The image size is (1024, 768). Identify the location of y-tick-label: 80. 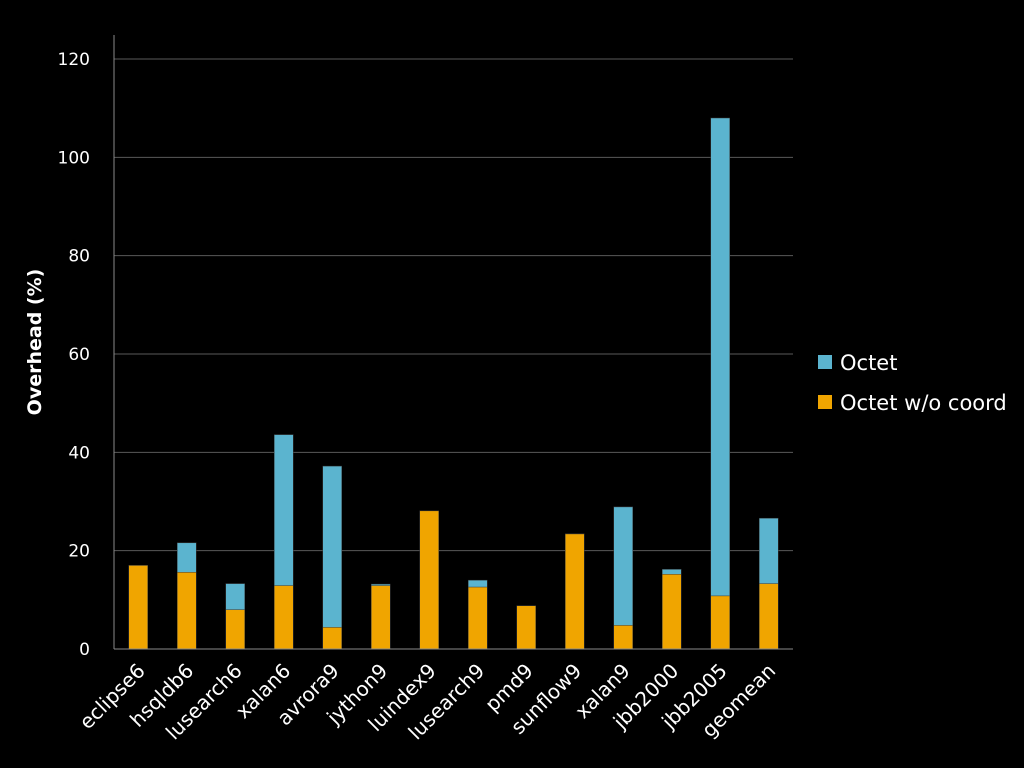
(79, 257).